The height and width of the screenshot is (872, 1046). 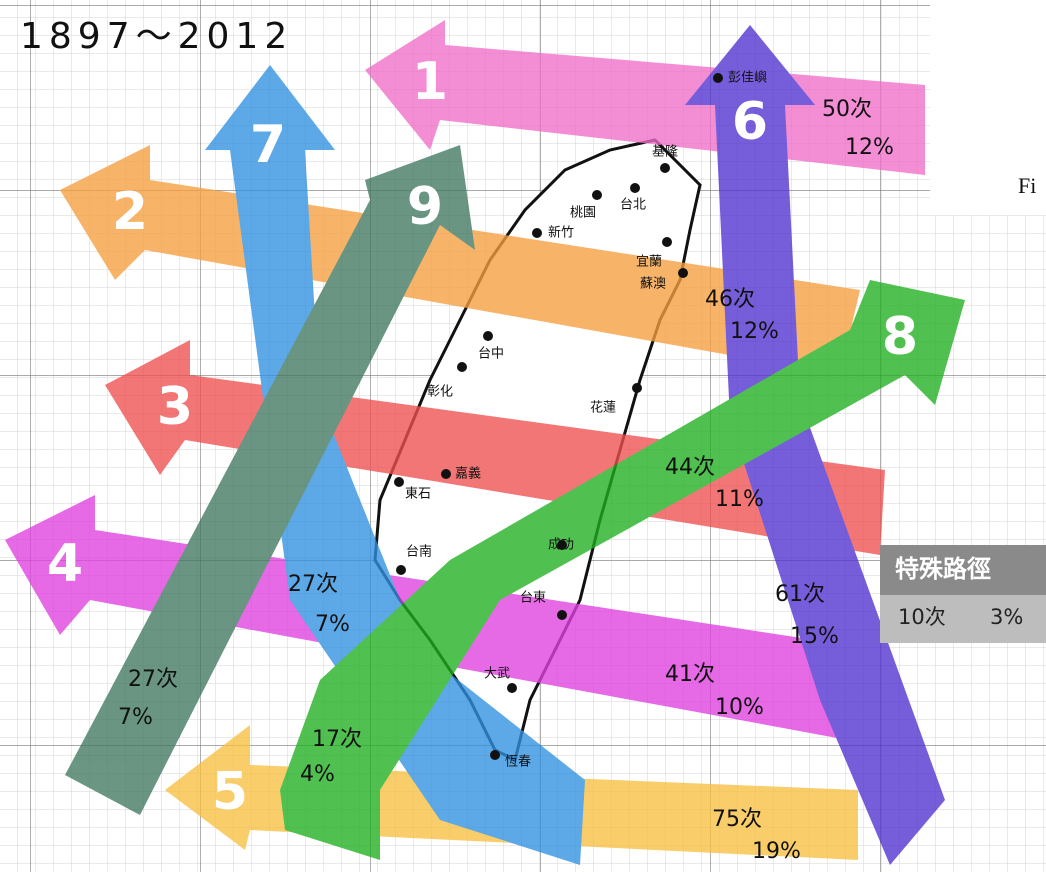 I want to click on route-number: 7, so click(x=268, y=145).